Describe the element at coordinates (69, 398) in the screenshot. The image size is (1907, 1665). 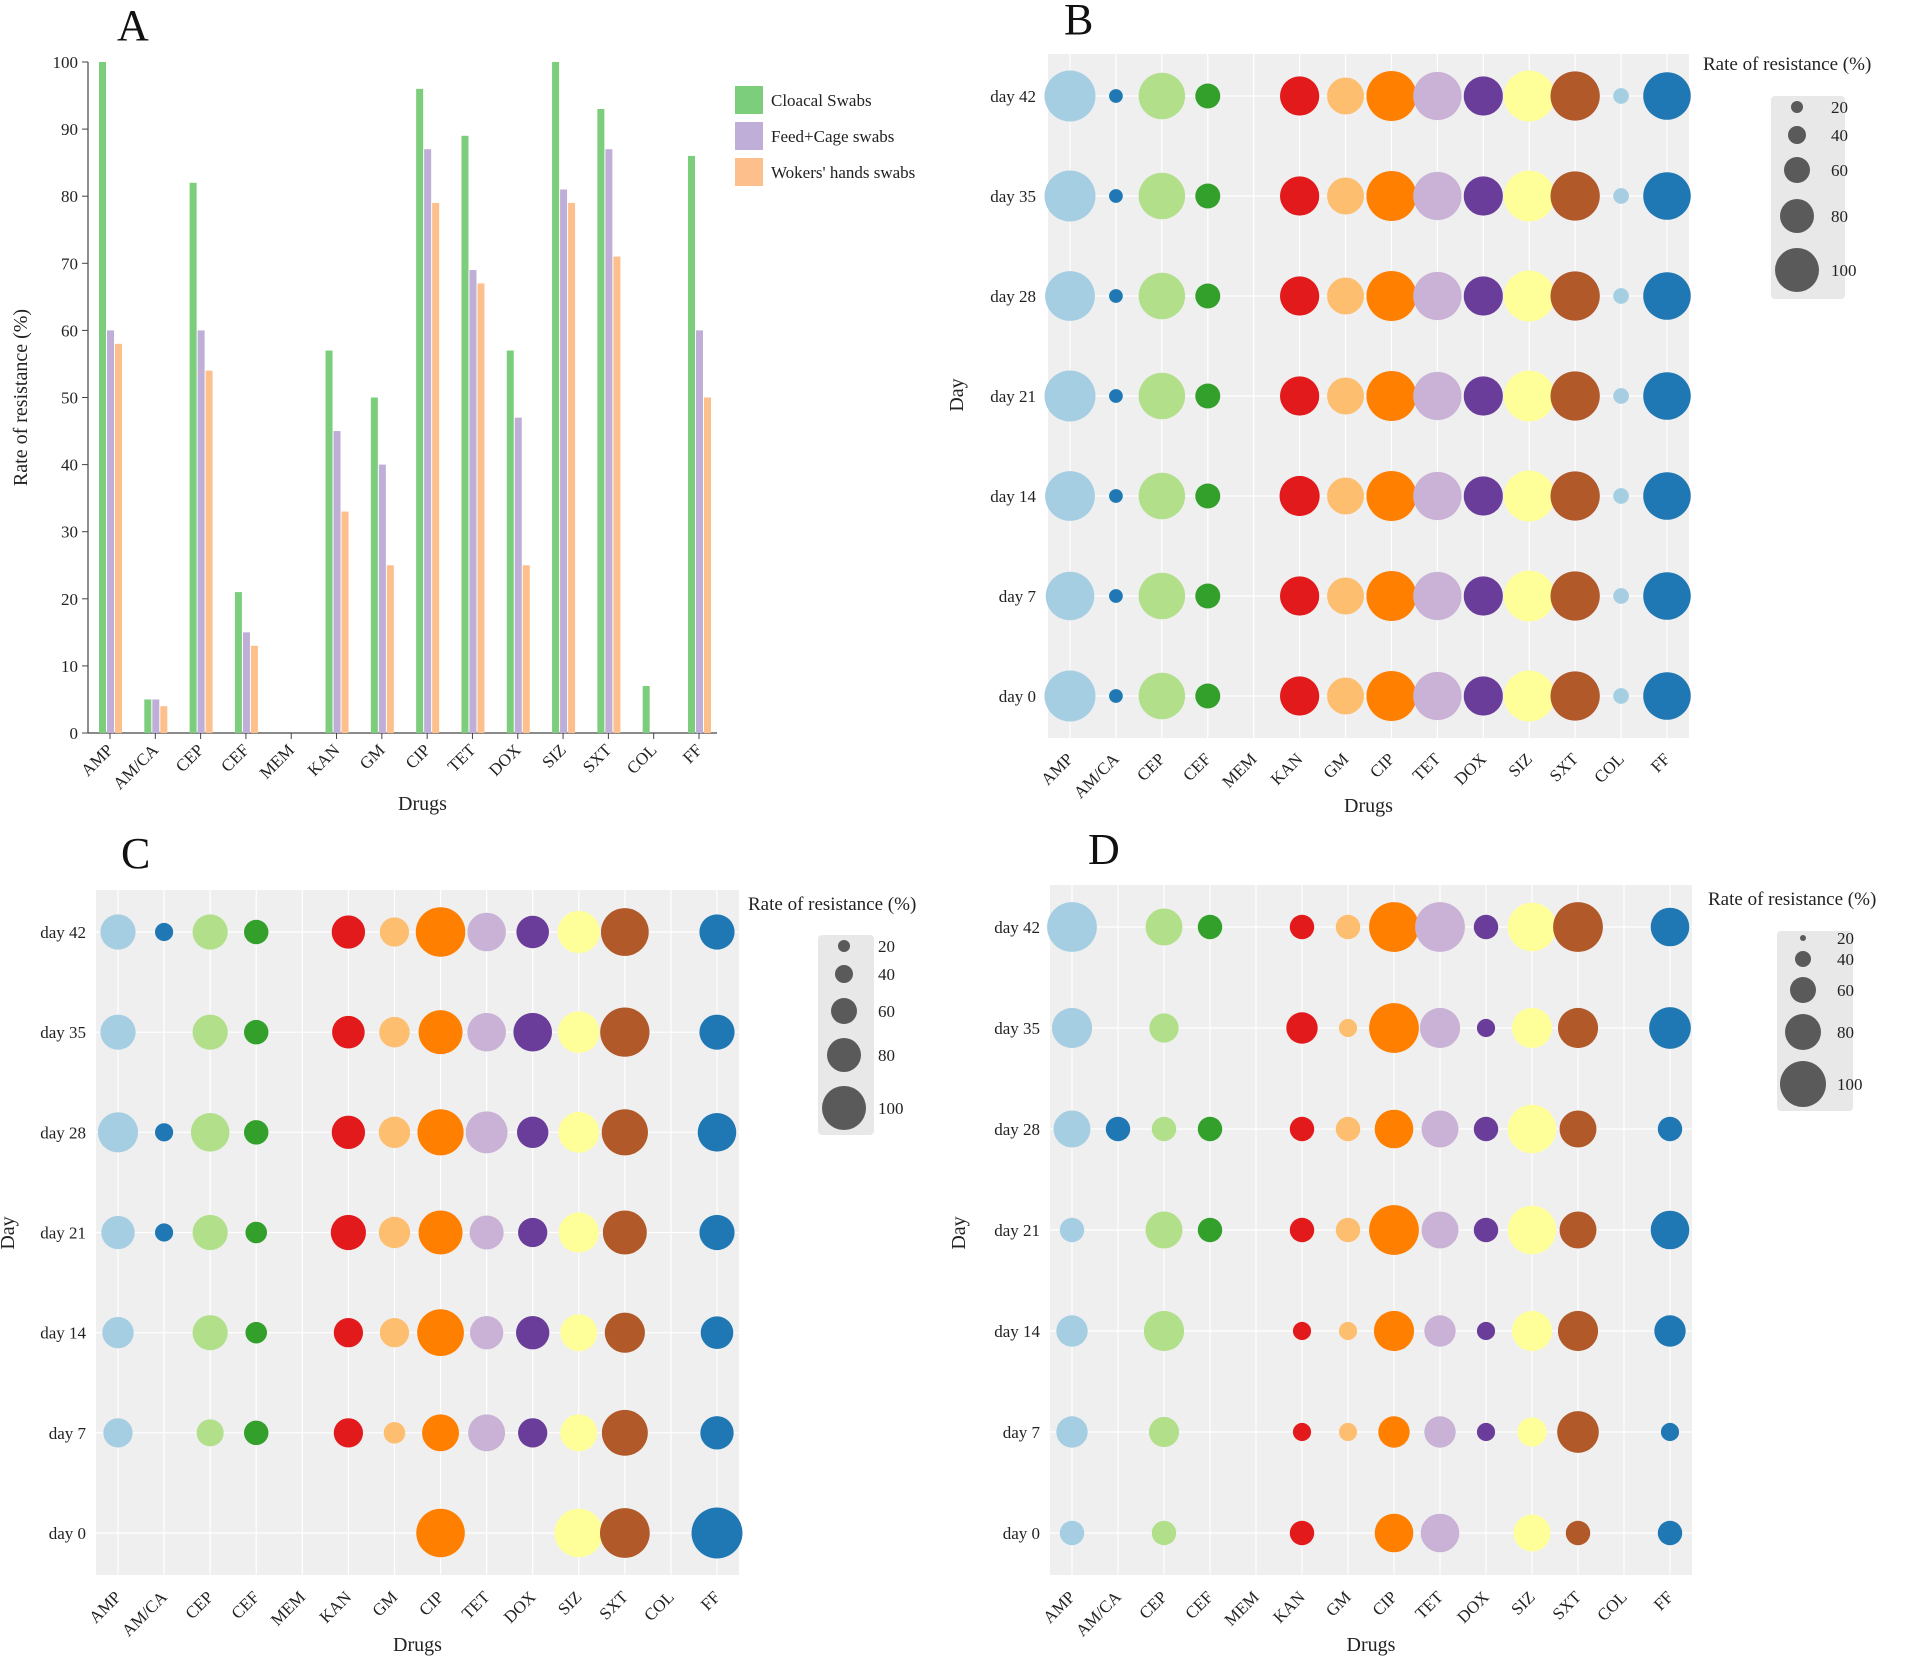
I see `y-tick-label: 50` at that location.